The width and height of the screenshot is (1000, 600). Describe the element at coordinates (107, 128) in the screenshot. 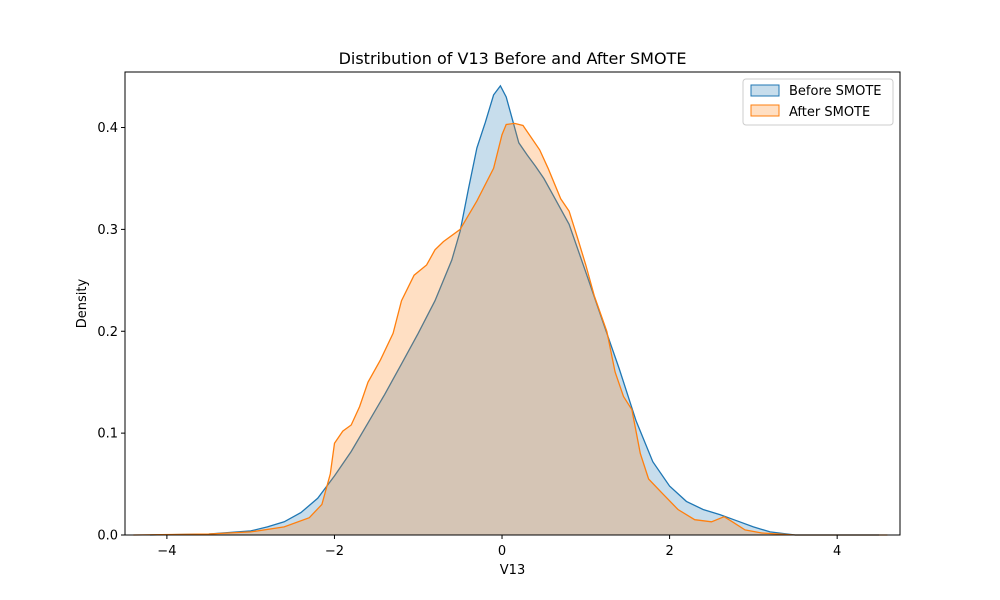

I see `y-tick-label: 0.4` at that location.